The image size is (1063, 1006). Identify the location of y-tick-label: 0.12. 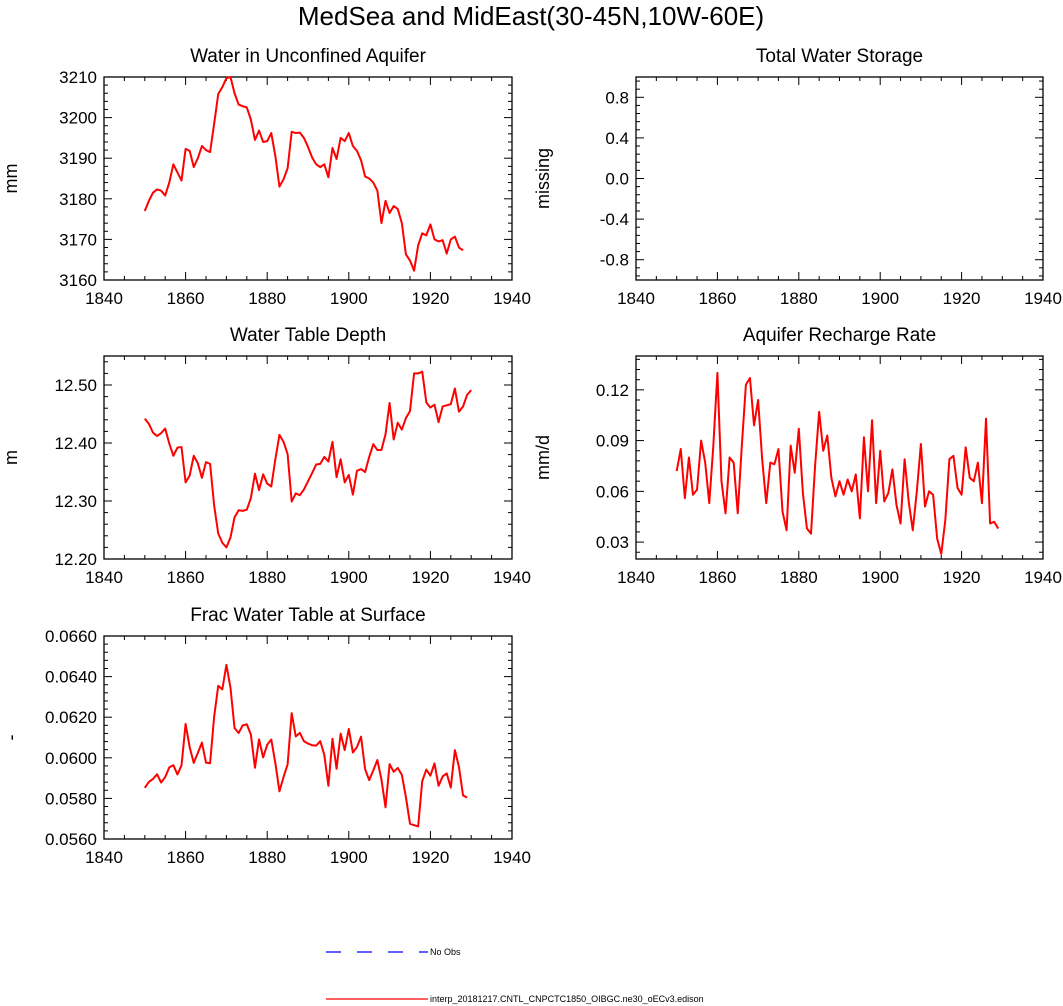
(612, 390).